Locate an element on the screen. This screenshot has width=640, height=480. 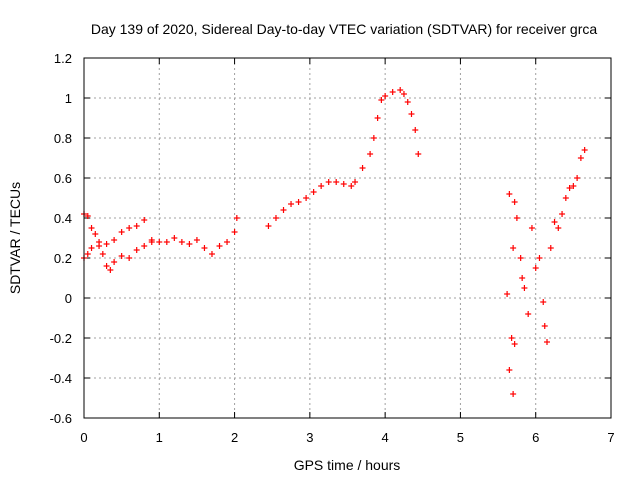
x-tick-label: 2 is located at coordinates (234, 437).